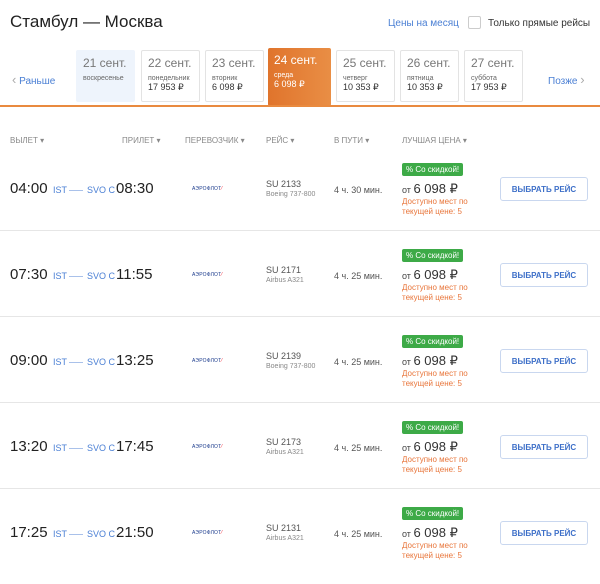 The width and height of the screenshot is (600, 584). What do you see at coordinates (29, 188) in the screenshot?
I see `departure-time: 04:00` at bounding box center [29, 188].